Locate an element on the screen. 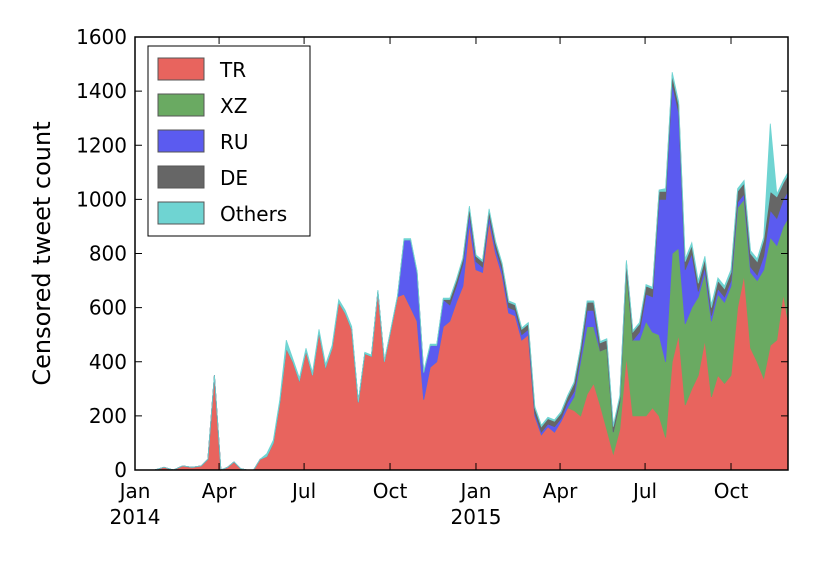 This screenshot has width=814, height=566. y-tick-label: 800 is located at coordinates (108, 254).